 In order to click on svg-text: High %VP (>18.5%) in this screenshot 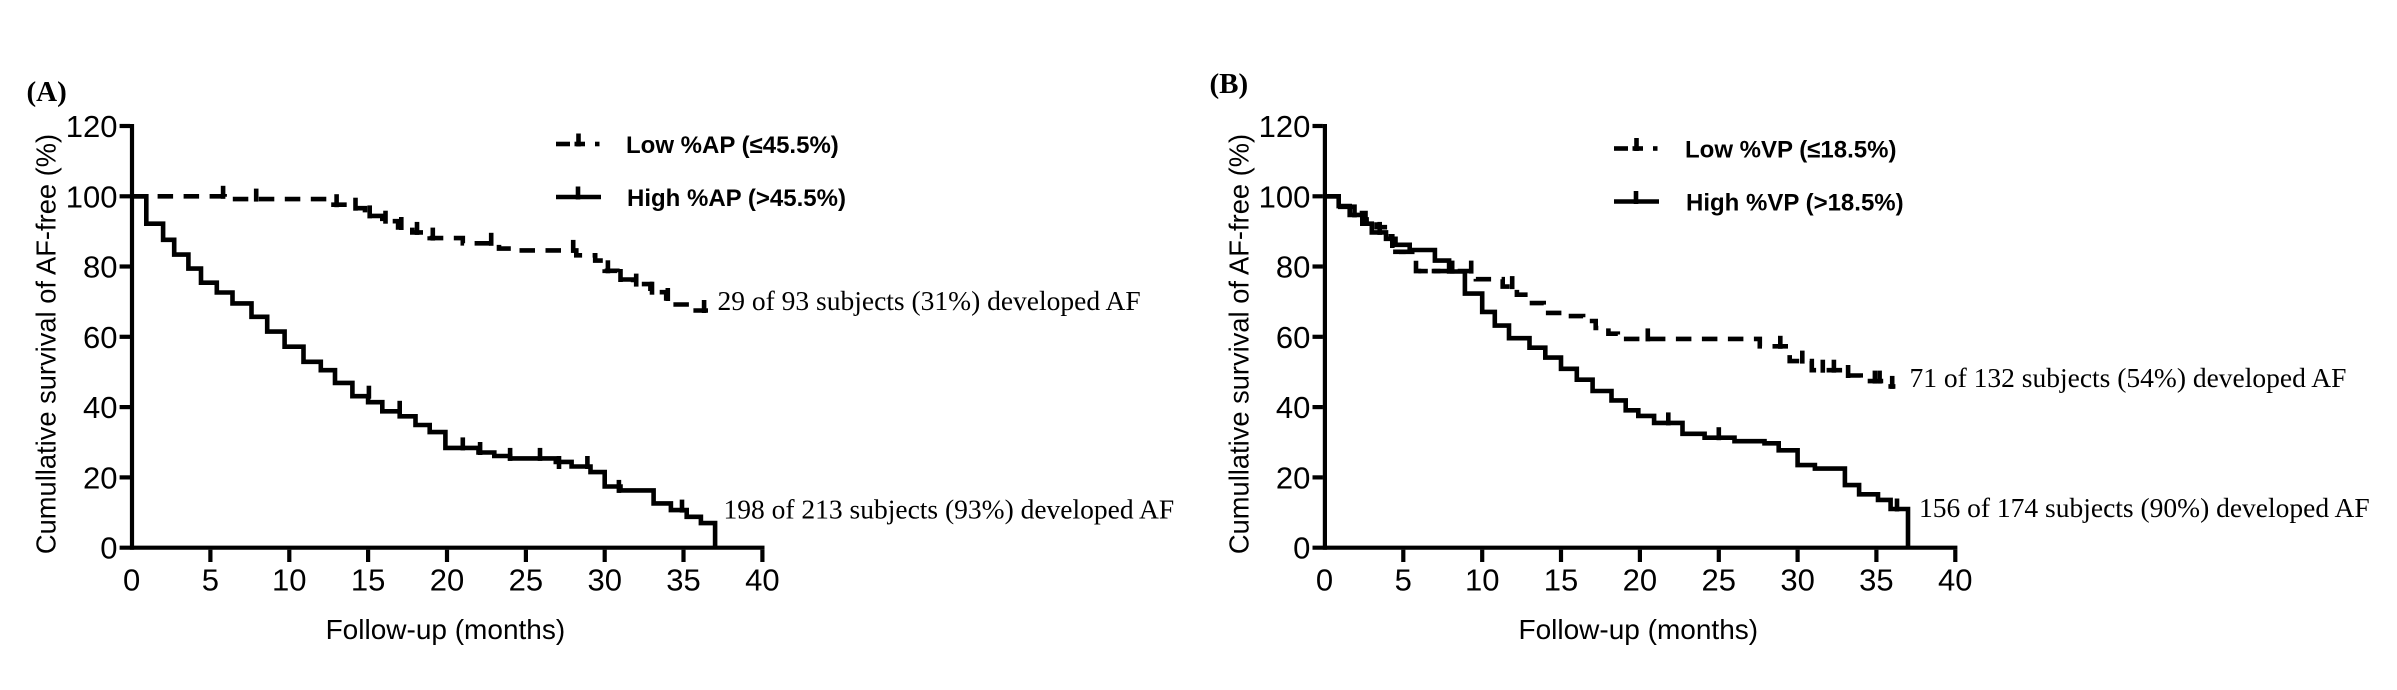, I will do `click(1795, 203)`.